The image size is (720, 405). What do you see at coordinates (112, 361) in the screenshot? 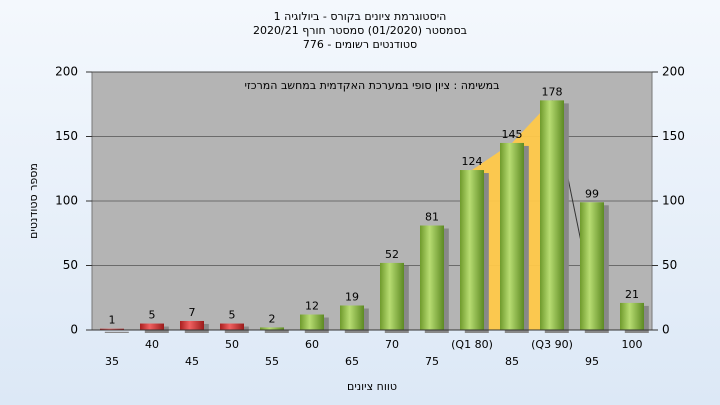
I see `x-tick-label: 35` at bounding box center [112, 361].